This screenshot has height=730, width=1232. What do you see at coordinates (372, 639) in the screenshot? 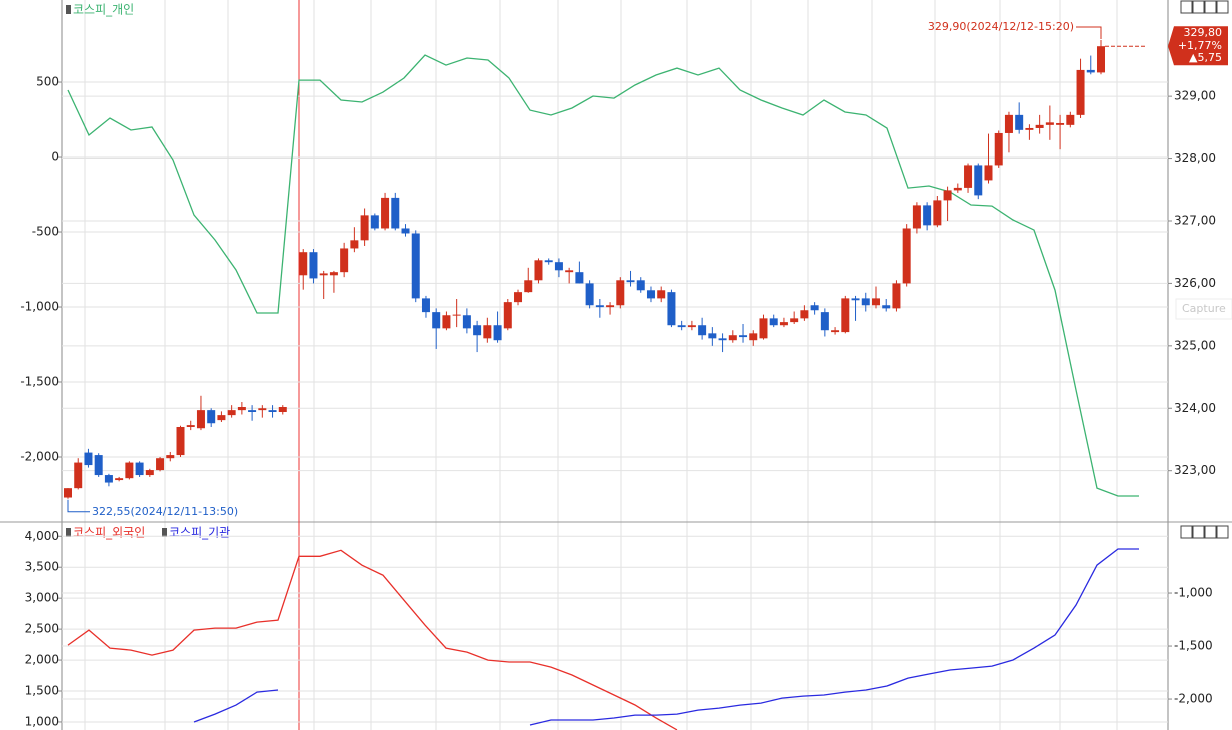
I see `line-series` at bounding box center [372, 639].